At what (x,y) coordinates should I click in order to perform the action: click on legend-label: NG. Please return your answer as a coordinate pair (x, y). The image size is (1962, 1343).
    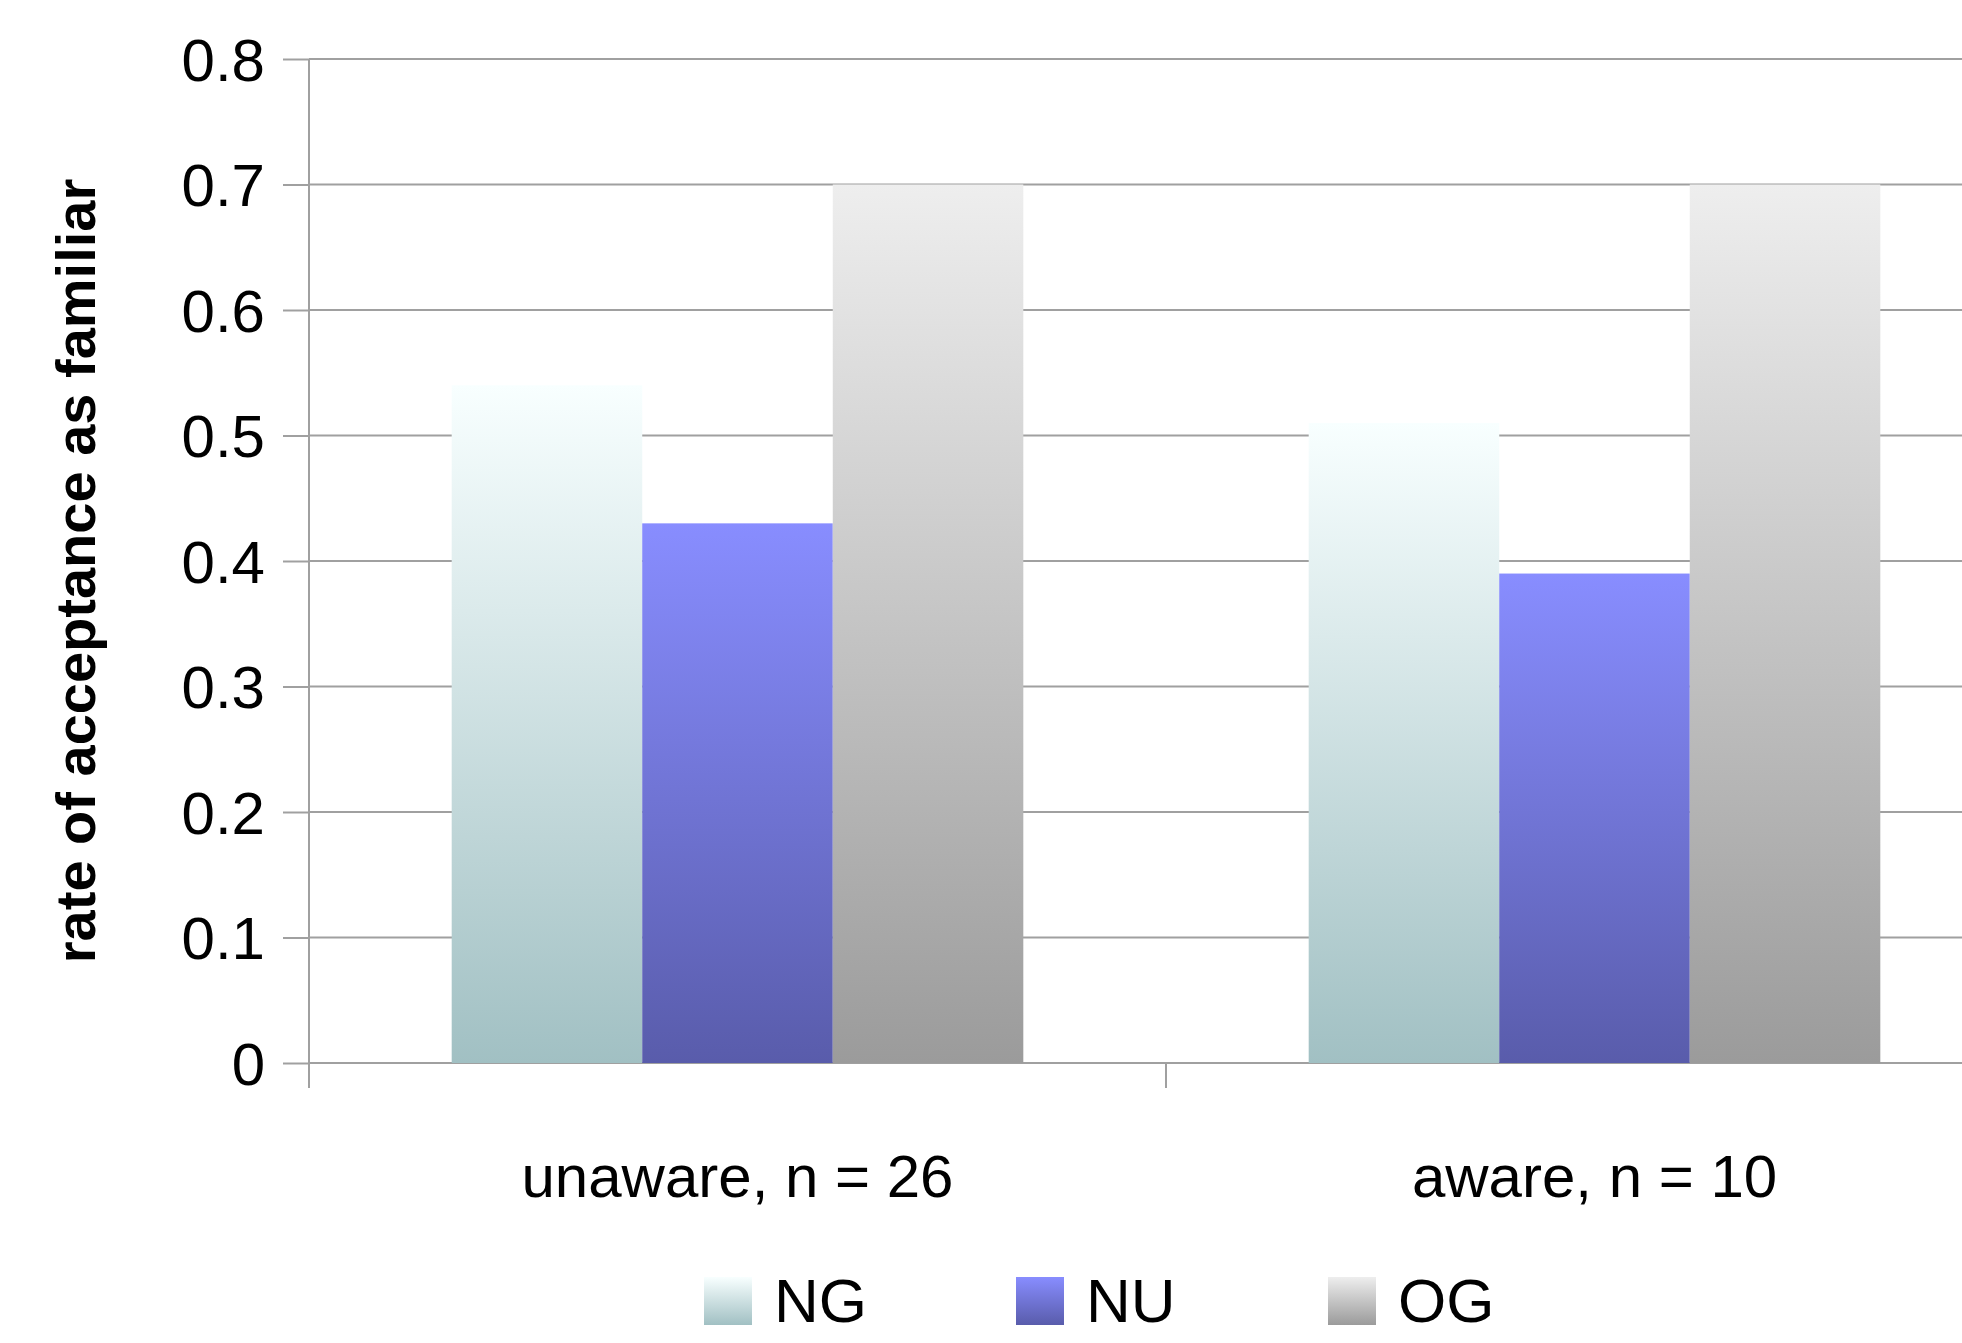
    Looking at the image, I should click on (820, 1300).